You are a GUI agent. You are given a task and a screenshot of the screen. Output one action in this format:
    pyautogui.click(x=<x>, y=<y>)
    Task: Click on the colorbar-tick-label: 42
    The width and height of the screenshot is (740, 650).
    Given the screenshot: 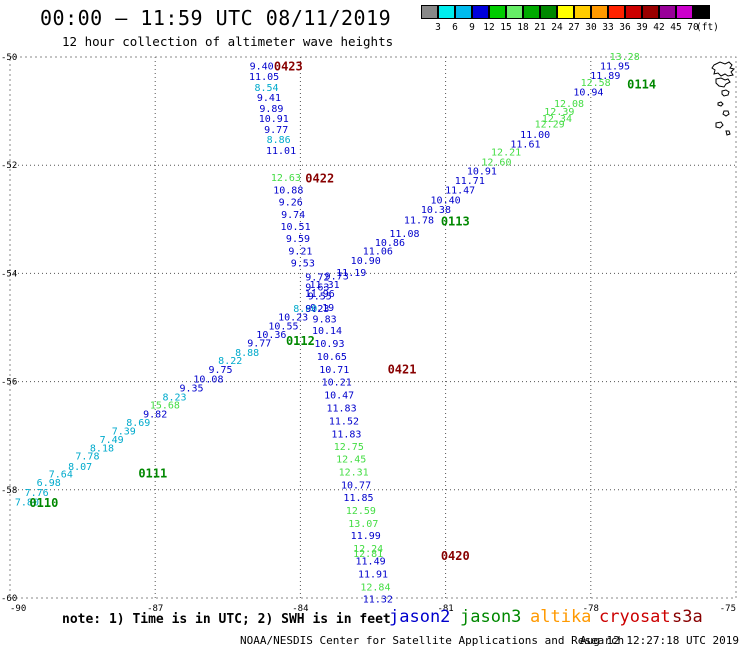 What is the action you would take?
    pyautogui.click(x=659, y=27)
    